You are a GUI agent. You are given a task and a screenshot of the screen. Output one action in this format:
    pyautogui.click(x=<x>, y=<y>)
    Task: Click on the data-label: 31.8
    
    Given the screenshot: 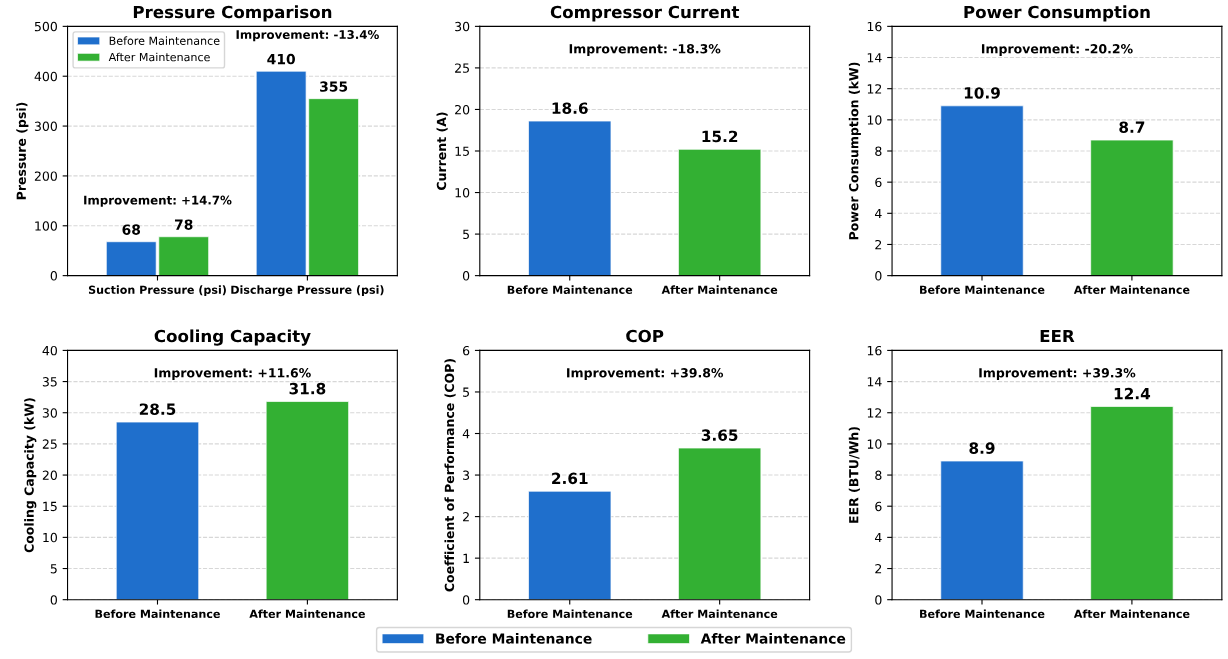 What is the action you would take?
    pyautogui.click(x=307, y=388)
    